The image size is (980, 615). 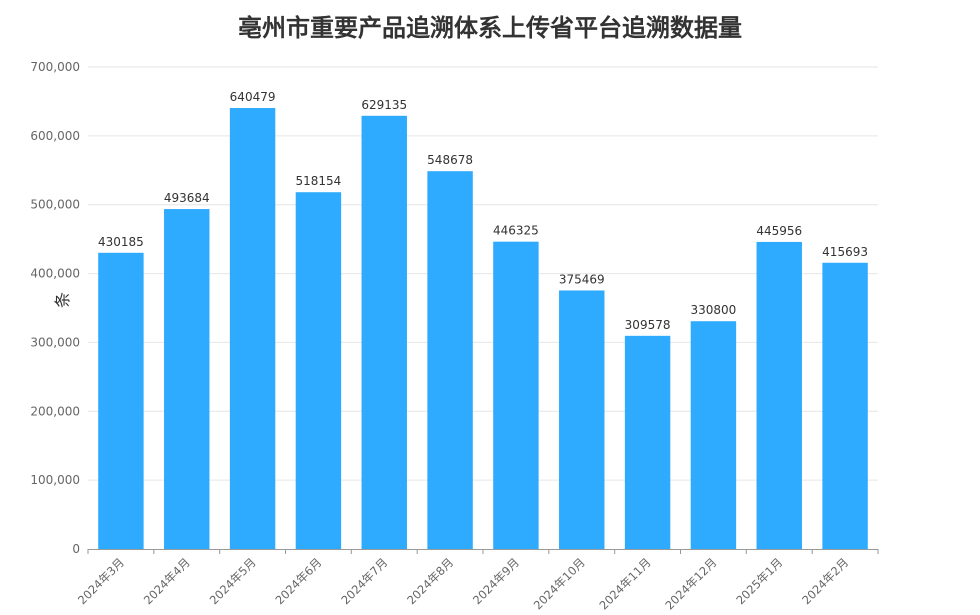 I want to click on x-tick-label: 2024年6月, so click(x=298, y=581).